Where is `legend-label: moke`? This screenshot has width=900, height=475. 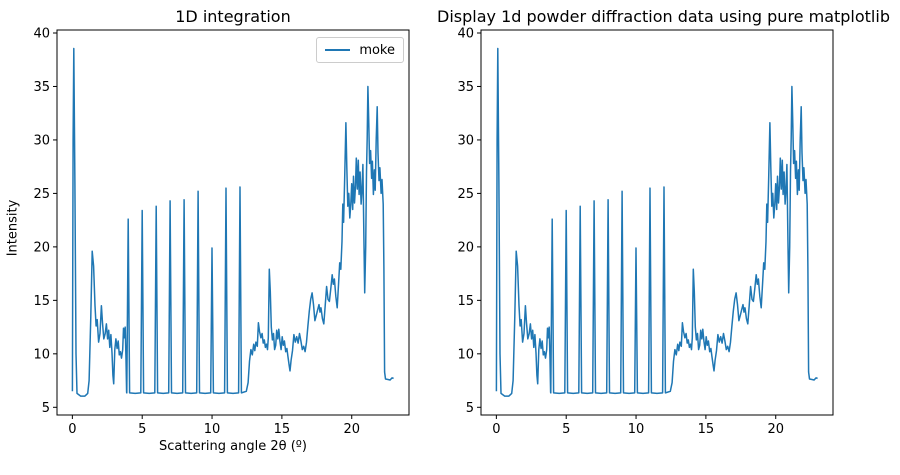 legend-label: moke is located at coordinates (377, 50).